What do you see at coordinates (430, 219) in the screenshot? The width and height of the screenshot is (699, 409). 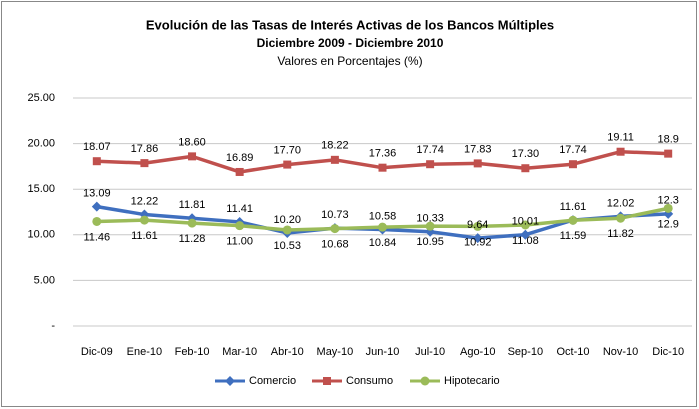 I see `data-label: 10.33` at bounding box center [430, 219].